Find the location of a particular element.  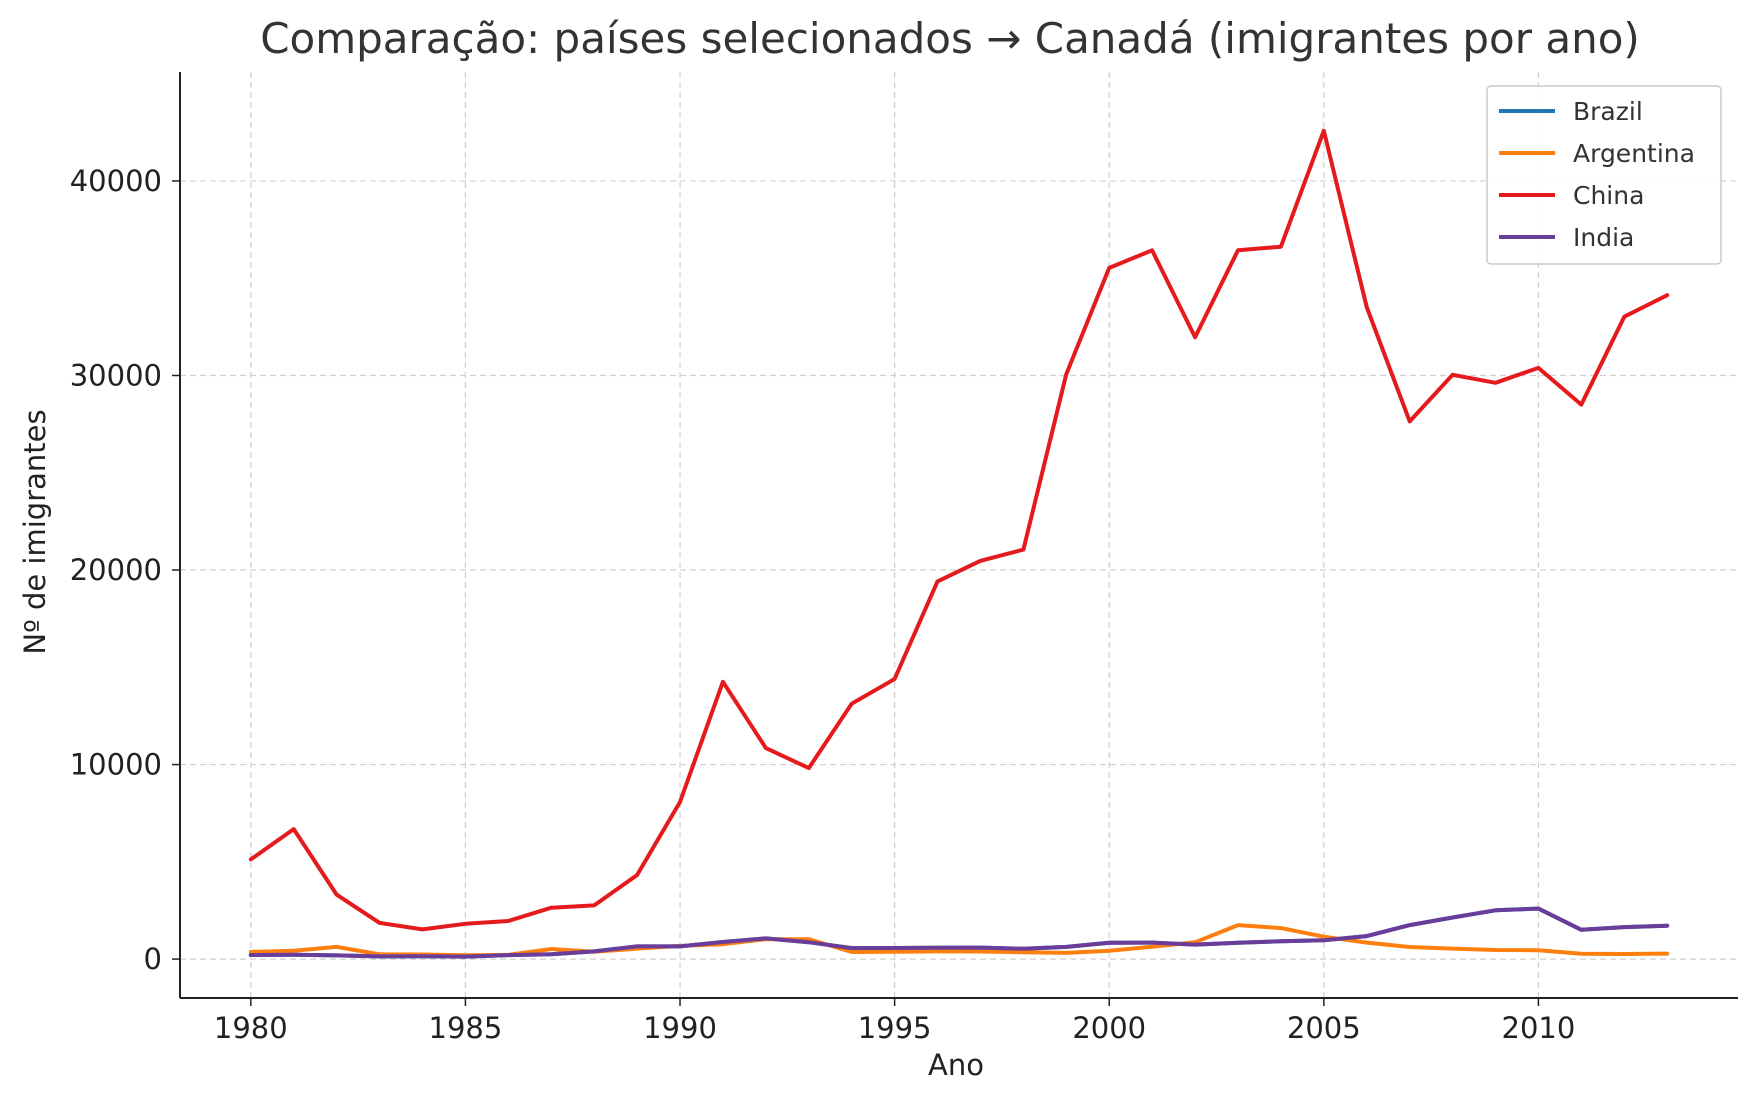

legend-label: Argentina is located at coordinates (1634, 153).